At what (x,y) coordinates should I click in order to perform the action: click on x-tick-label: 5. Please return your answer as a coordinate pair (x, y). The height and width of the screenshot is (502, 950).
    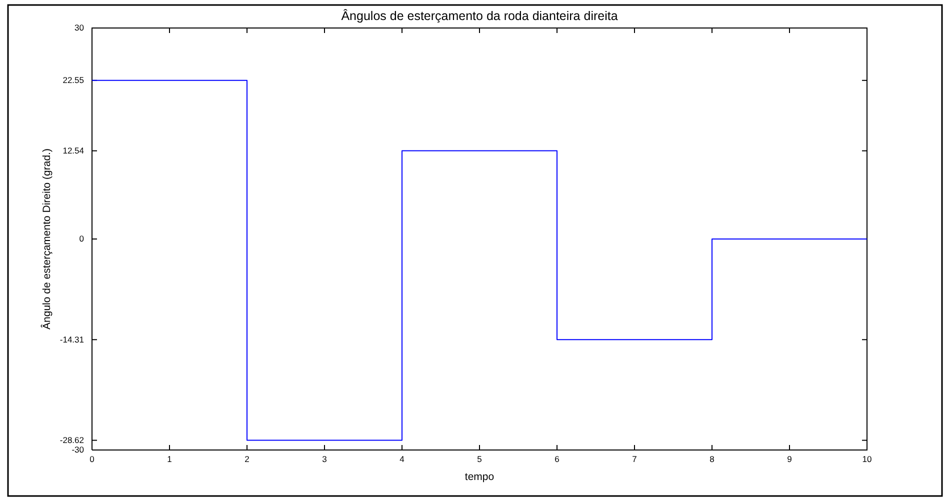
    Looking at the image, I should click on (479, 459).